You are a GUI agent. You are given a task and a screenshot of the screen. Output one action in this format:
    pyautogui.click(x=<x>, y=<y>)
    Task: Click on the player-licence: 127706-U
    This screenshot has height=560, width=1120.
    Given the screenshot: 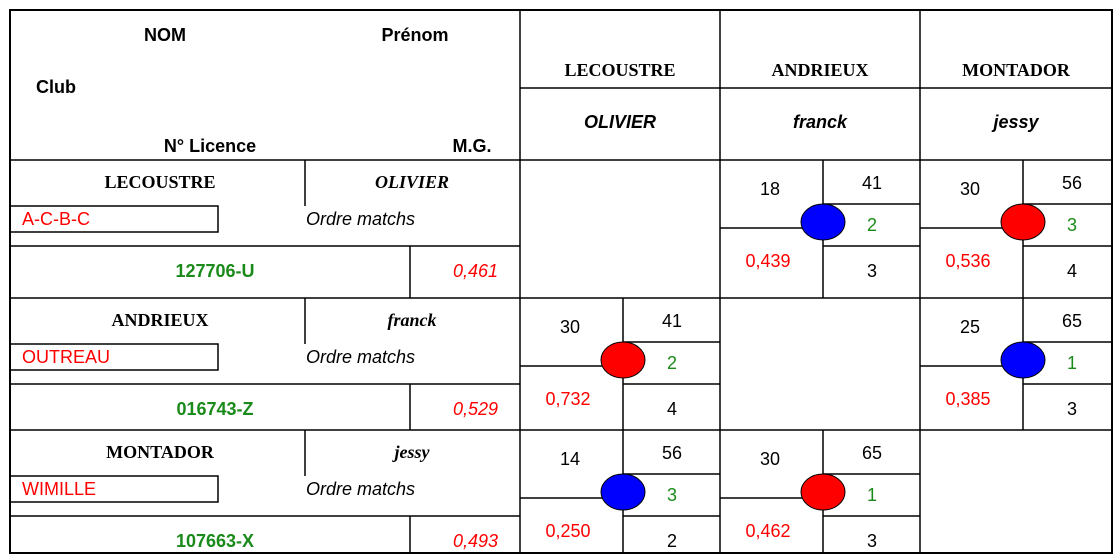 What is the action you would take?
    pyautogui.click(x=214, y=271)
    